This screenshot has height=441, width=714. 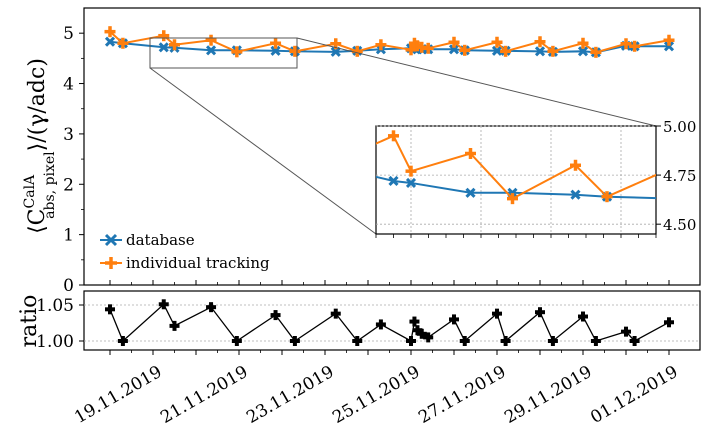 I want to click on main-series, so click(x=389, y=42).